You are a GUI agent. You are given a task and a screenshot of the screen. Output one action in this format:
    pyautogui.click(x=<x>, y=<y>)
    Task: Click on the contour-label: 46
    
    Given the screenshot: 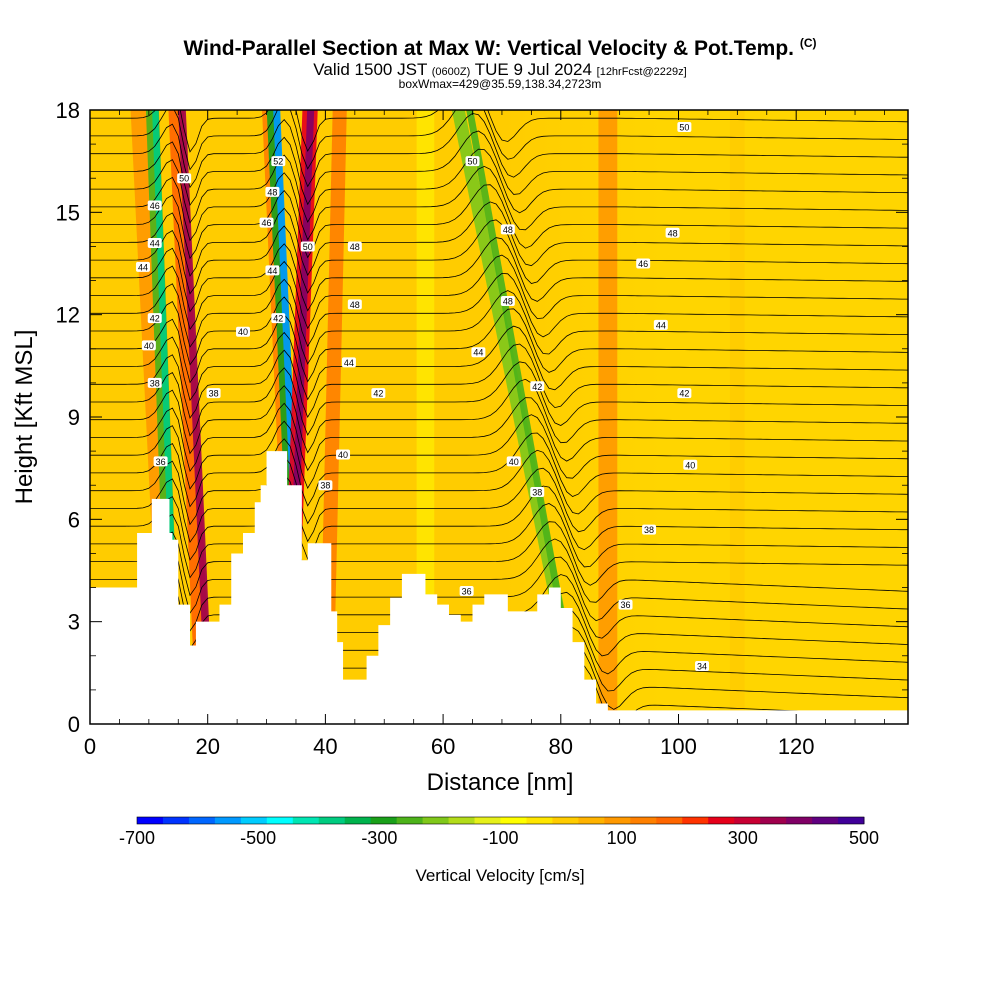 What is the action you would take?
    pyautogui.click(x=643, y=263)
    